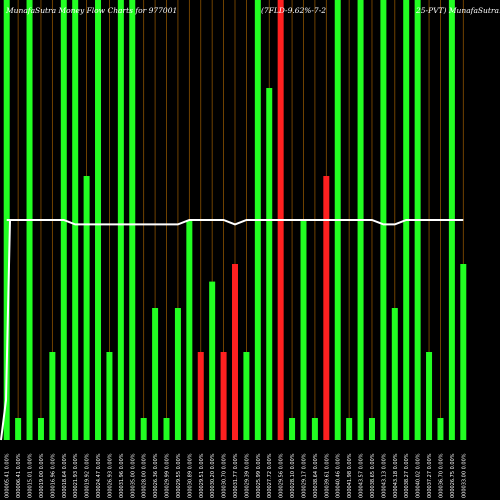 This screenshot has width=500, height=500. Describe the element at coordinates (293, 10) in the screenshot. I see `chart-title-part2: (7FLD-9.62%-7-2` at that location.